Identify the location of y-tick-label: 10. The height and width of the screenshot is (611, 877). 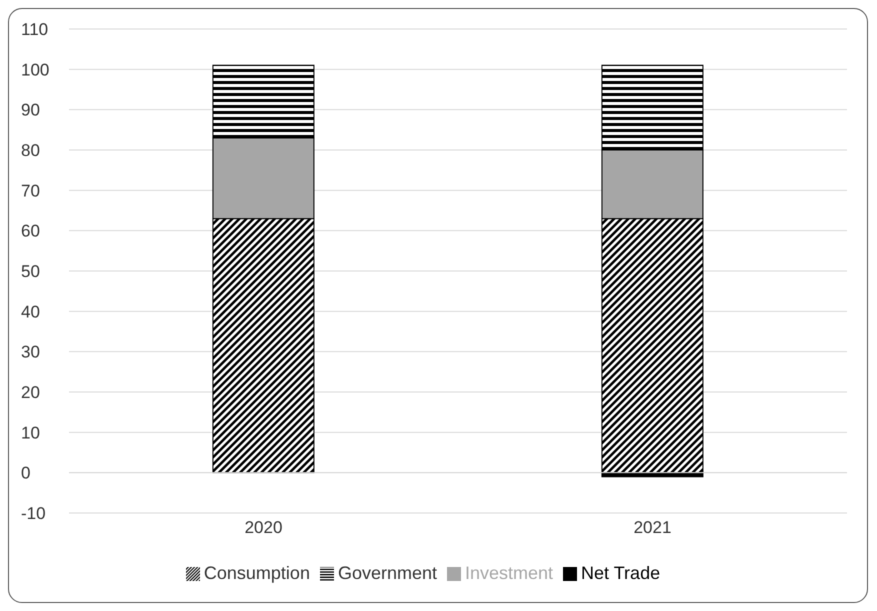
(30, 432).